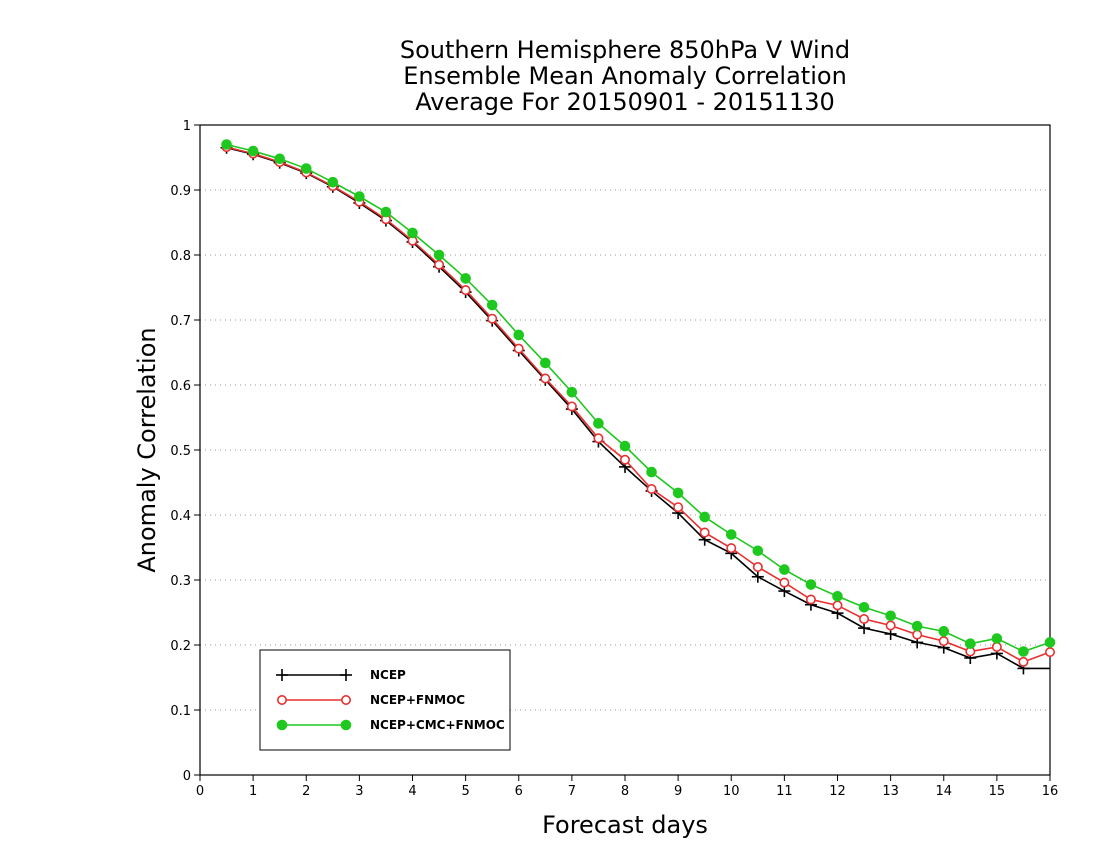  What do you see at coordinates (465, 791) in the screenshot?
I see `x-tick-label: 5` at bounding box center [465, 791].